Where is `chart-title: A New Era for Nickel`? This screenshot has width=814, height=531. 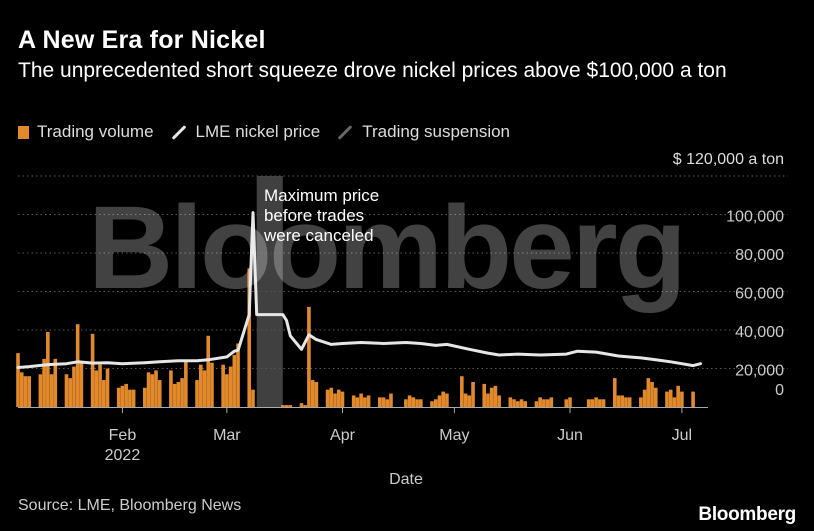
chart-title: A New Era for Nickel is located at coordinates (142, 40).